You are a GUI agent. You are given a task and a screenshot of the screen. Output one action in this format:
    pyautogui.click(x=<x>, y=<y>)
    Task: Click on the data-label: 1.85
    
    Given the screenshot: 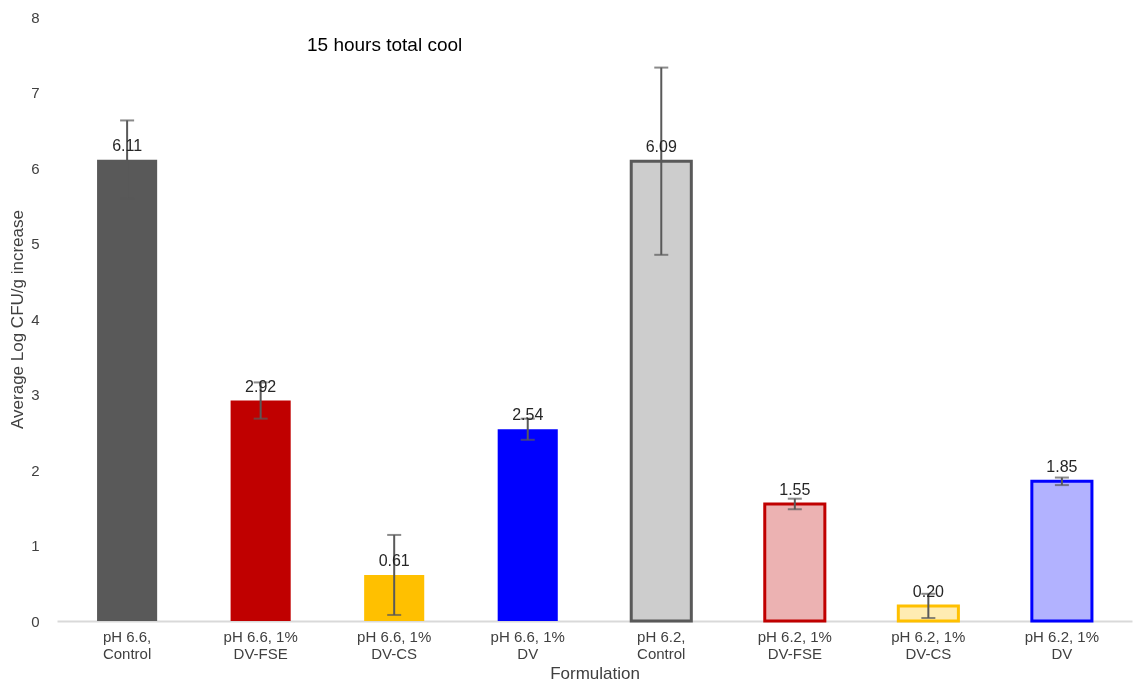 What is the action you would take?
    pyautogui.click(x=1062, y=467)
    